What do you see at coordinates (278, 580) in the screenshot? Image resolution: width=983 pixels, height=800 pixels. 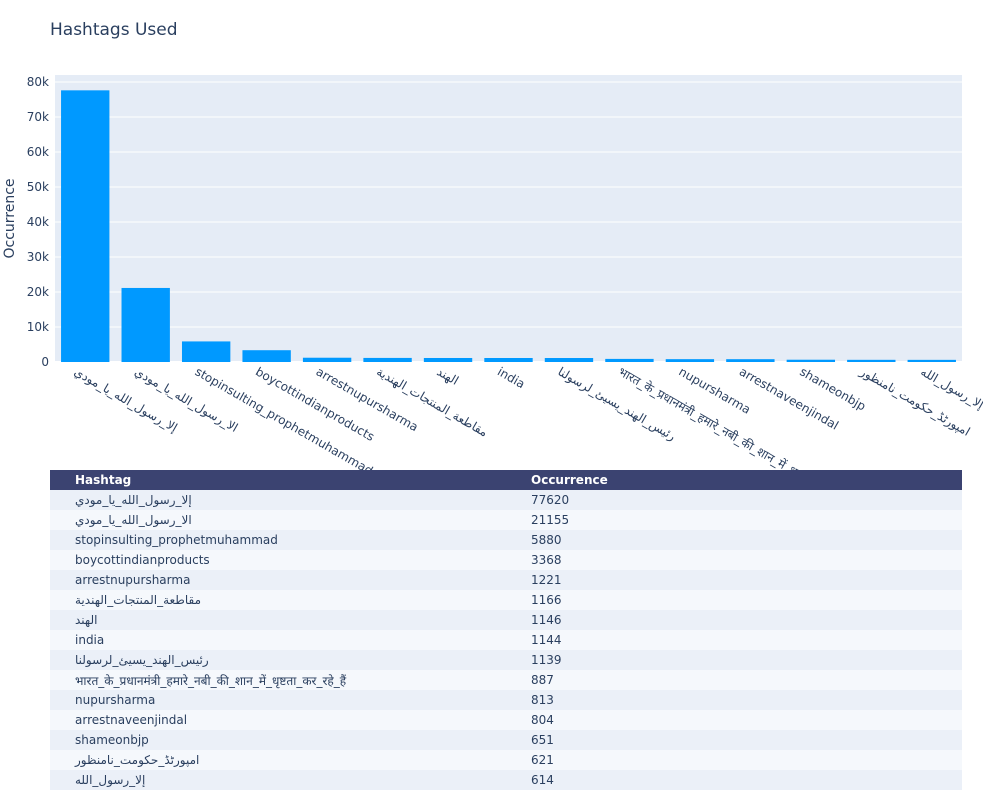 I see `table-cell-hashtag: arrestnupursharma` at bounding box center [278, 580].